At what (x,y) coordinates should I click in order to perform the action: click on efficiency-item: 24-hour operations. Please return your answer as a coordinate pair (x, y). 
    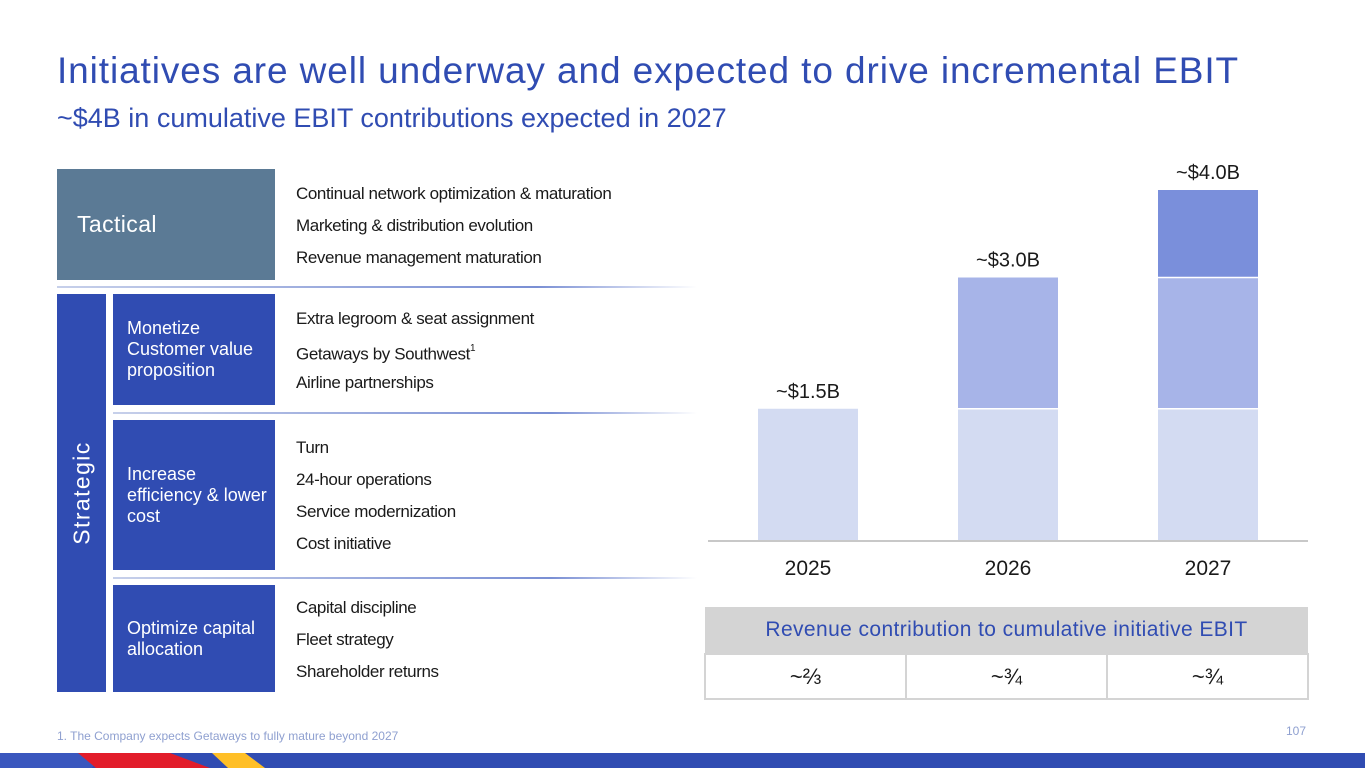
    Looking at the image, I should click on (364, 479).